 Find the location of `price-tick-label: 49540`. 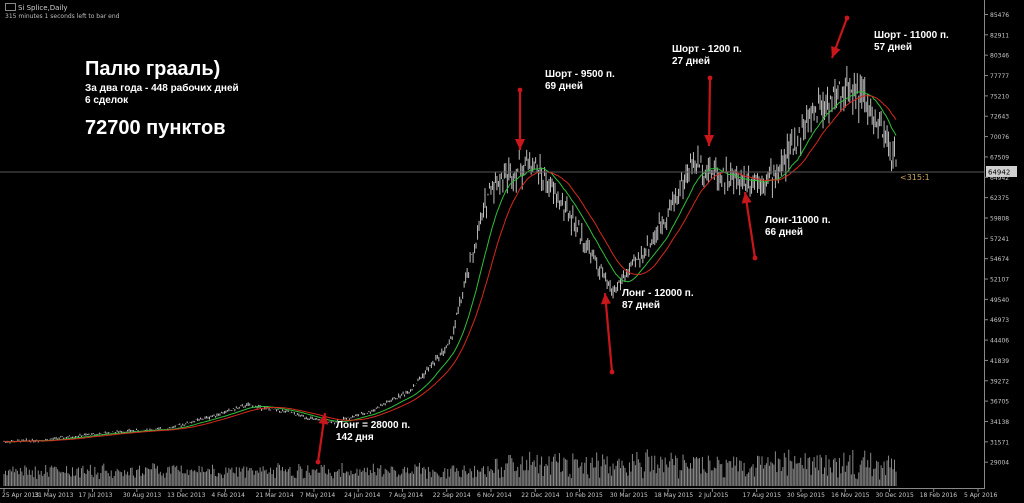

price-tick-label: 49540 is located at coordinates (999, 300).